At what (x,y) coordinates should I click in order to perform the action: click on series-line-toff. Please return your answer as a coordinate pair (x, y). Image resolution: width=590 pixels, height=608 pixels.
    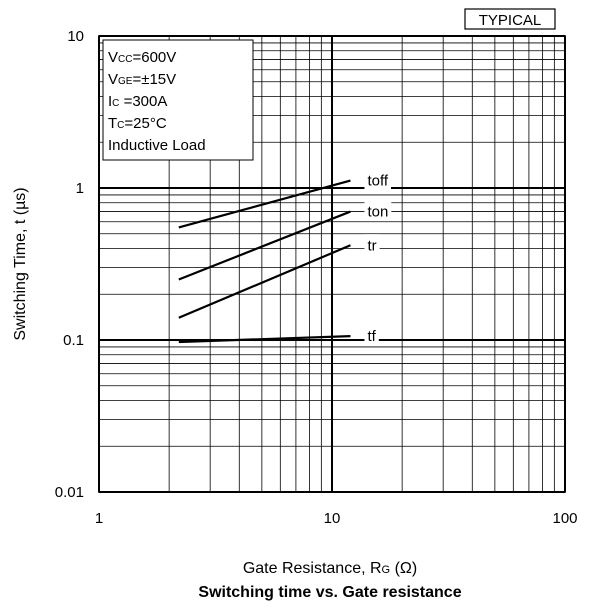
    Looking at the image, I should click on (264, 204).